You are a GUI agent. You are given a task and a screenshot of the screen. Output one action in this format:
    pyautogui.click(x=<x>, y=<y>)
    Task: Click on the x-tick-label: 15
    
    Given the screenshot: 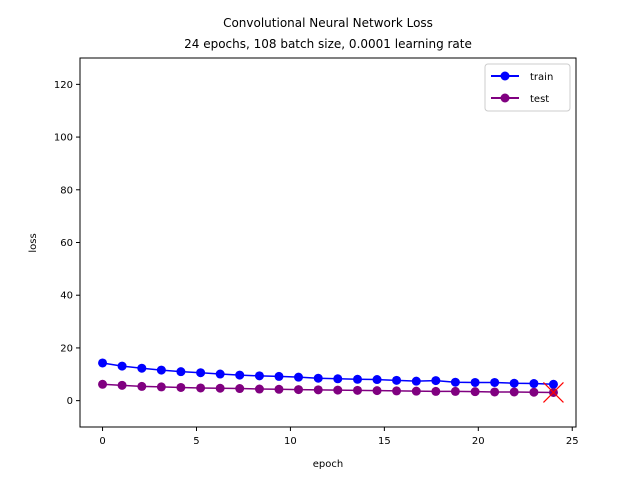 What is the action you would take?
    pyautogui.click(x=384, y=441)
    